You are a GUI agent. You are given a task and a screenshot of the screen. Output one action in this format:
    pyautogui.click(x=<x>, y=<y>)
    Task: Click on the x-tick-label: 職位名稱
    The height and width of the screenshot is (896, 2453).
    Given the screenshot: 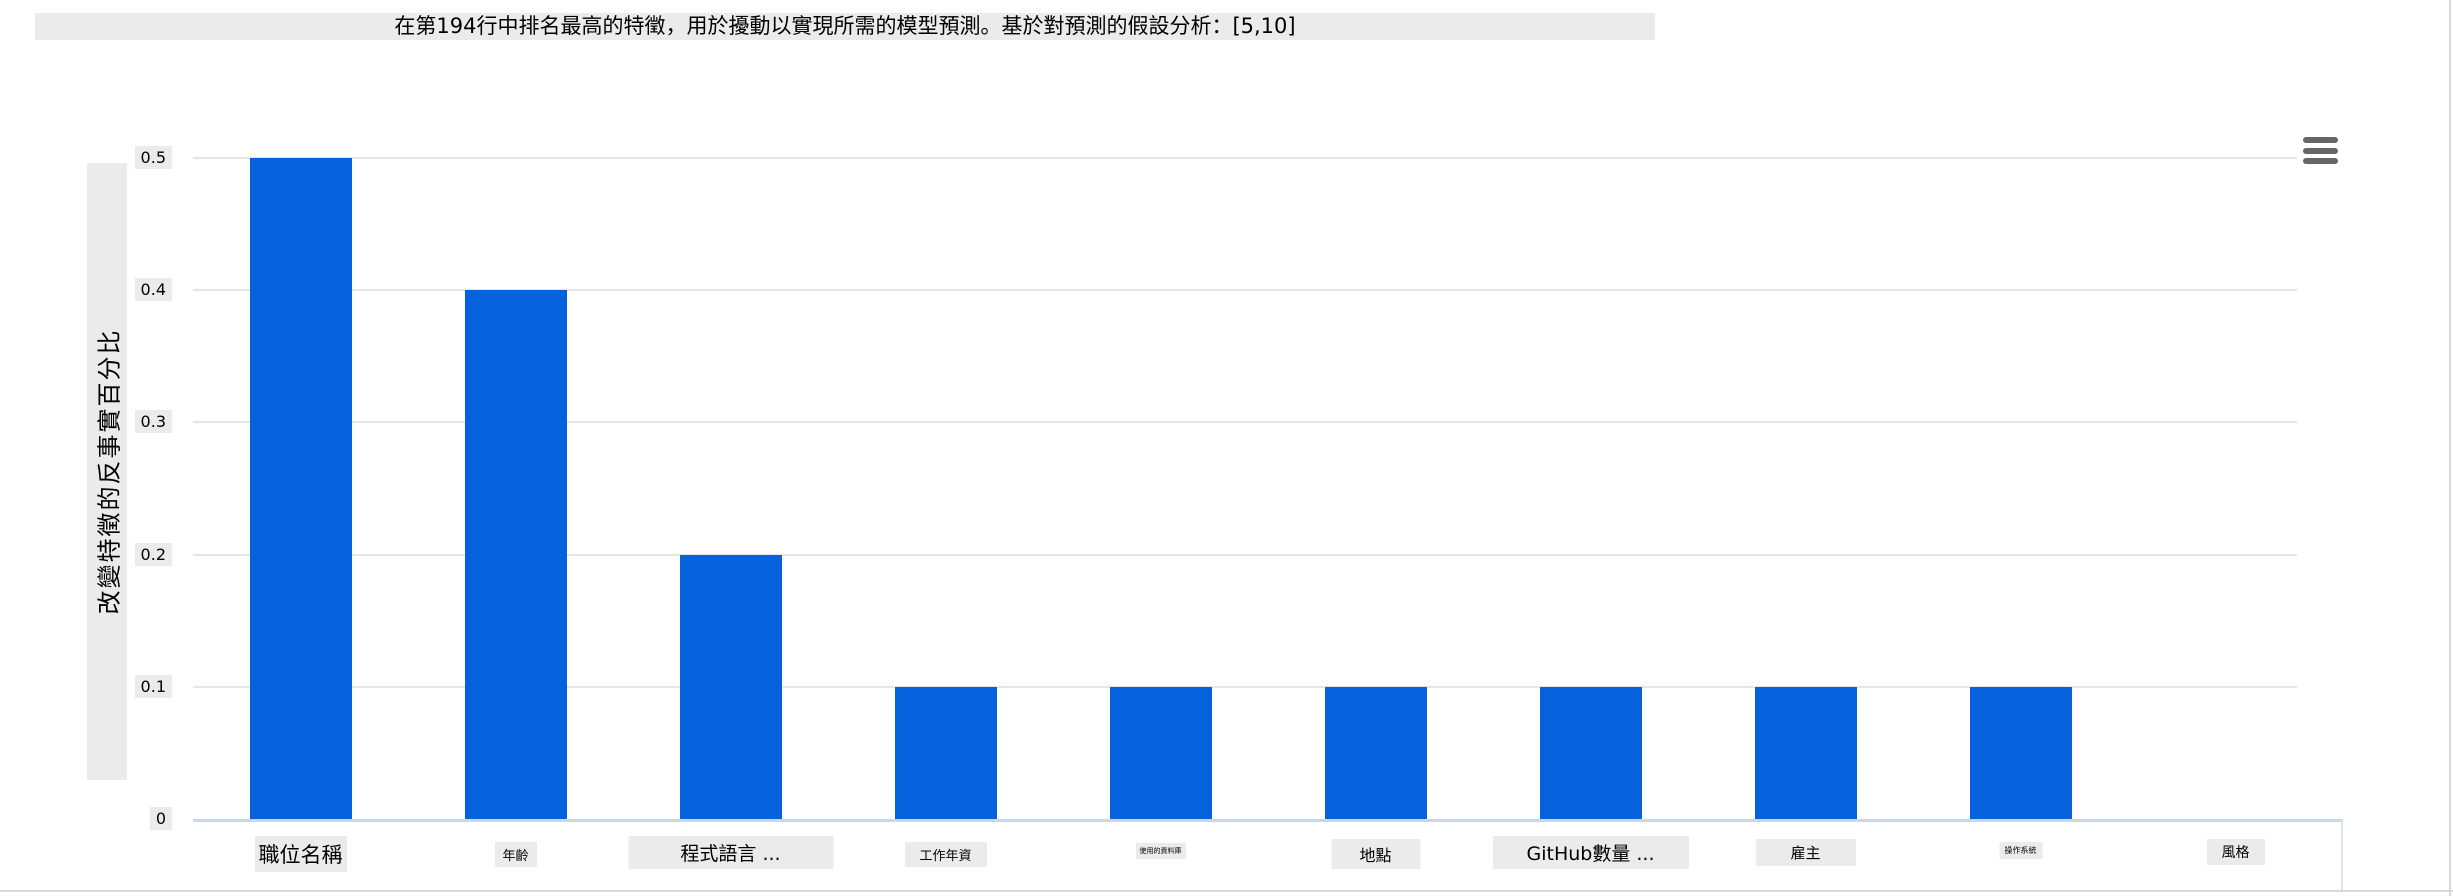 What is the action you would take?
    pyautogui.click(x=300, y=854)
    